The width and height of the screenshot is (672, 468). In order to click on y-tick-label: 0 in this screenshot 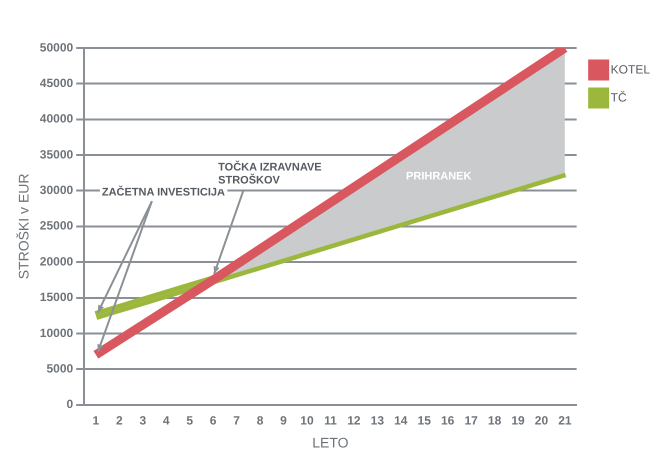, I will do `click(70, 404)`.